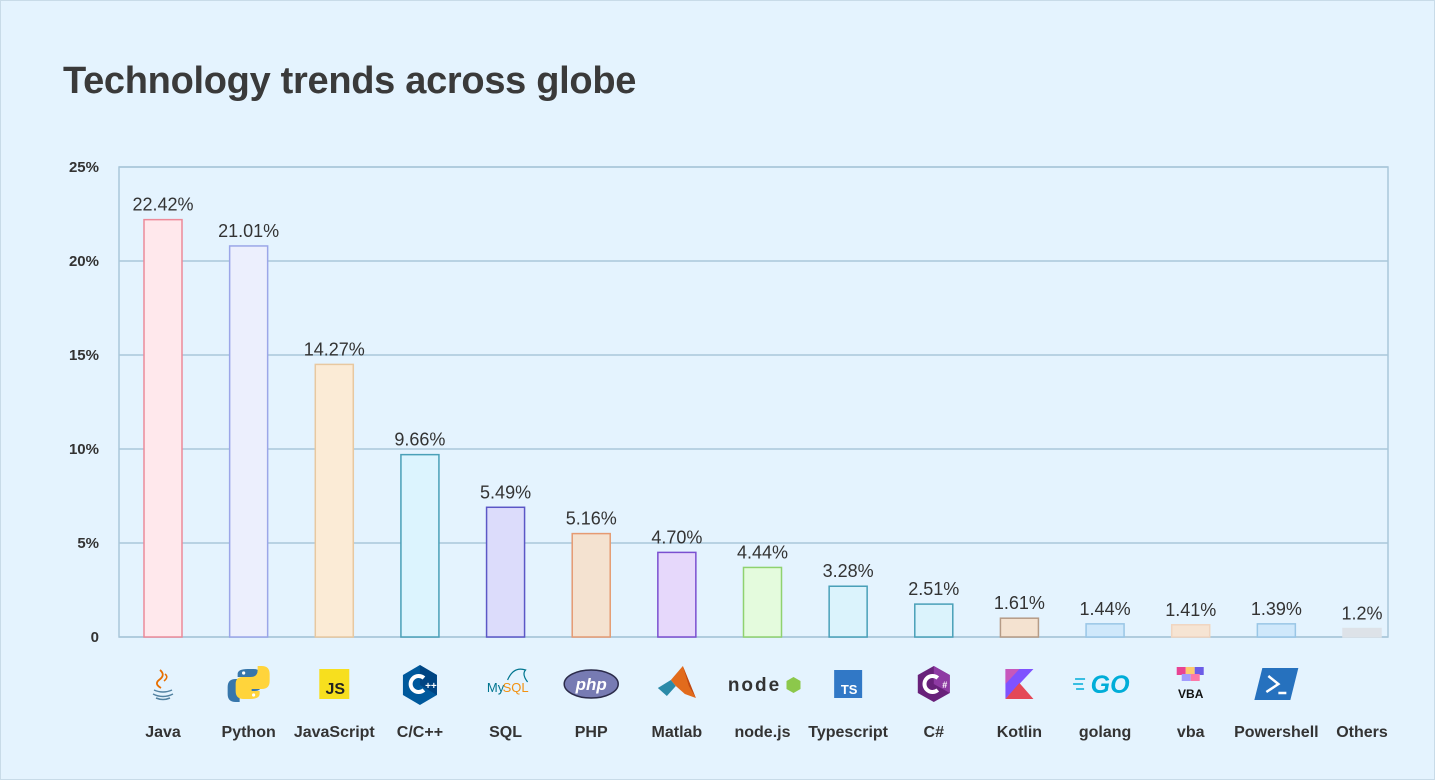 The image size is (1435, 780). I want to click on svg-text: VBA, so click(1191, 694).